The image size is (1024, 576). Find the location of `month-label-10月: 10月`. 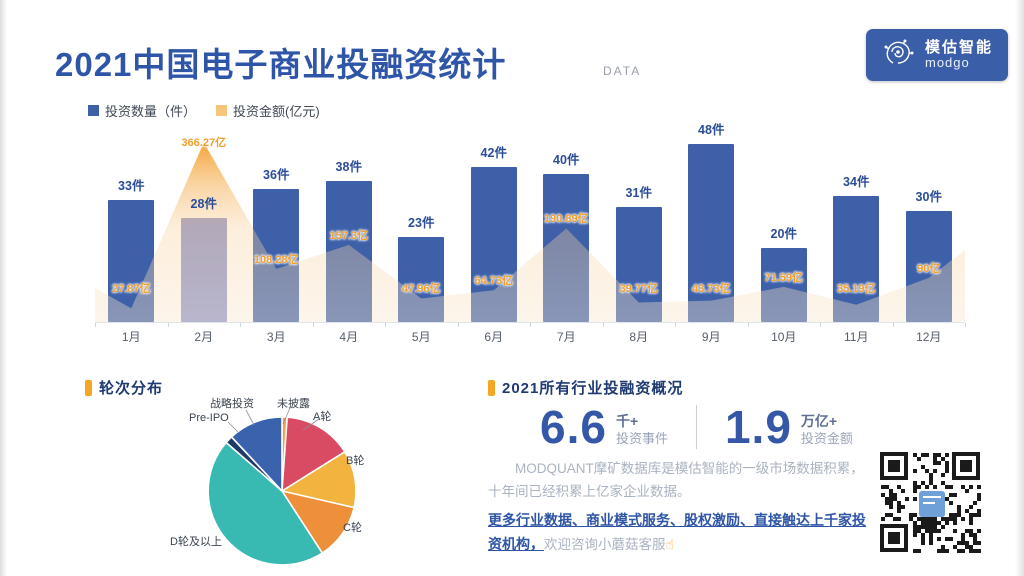

month-label-10月: 10月 is located at coordinates (784, 337).